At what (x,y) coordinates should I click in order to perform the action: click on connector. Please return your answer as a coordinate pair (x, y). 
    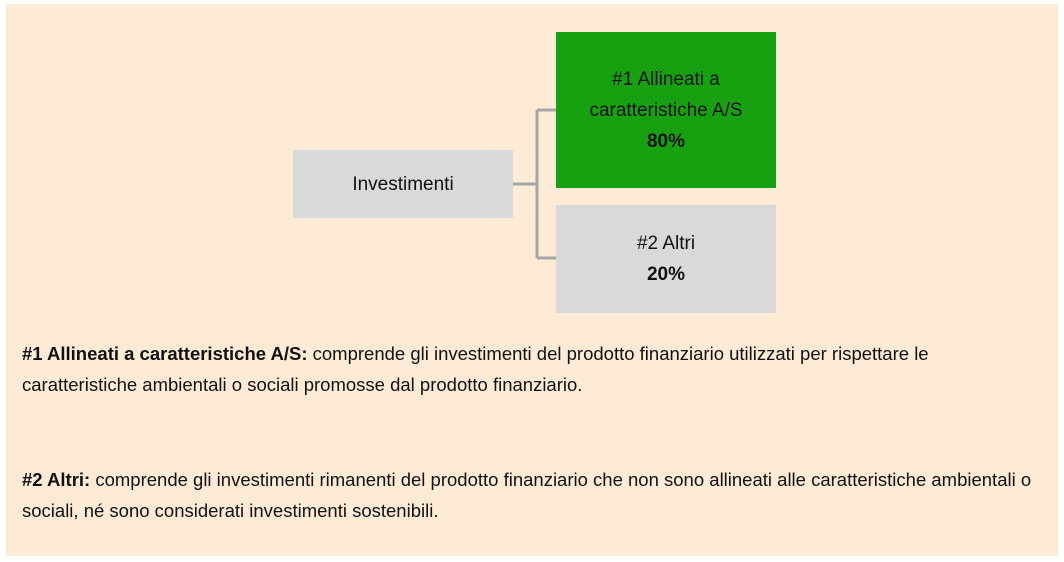
    Looking at the image, I should click on (534, 184).